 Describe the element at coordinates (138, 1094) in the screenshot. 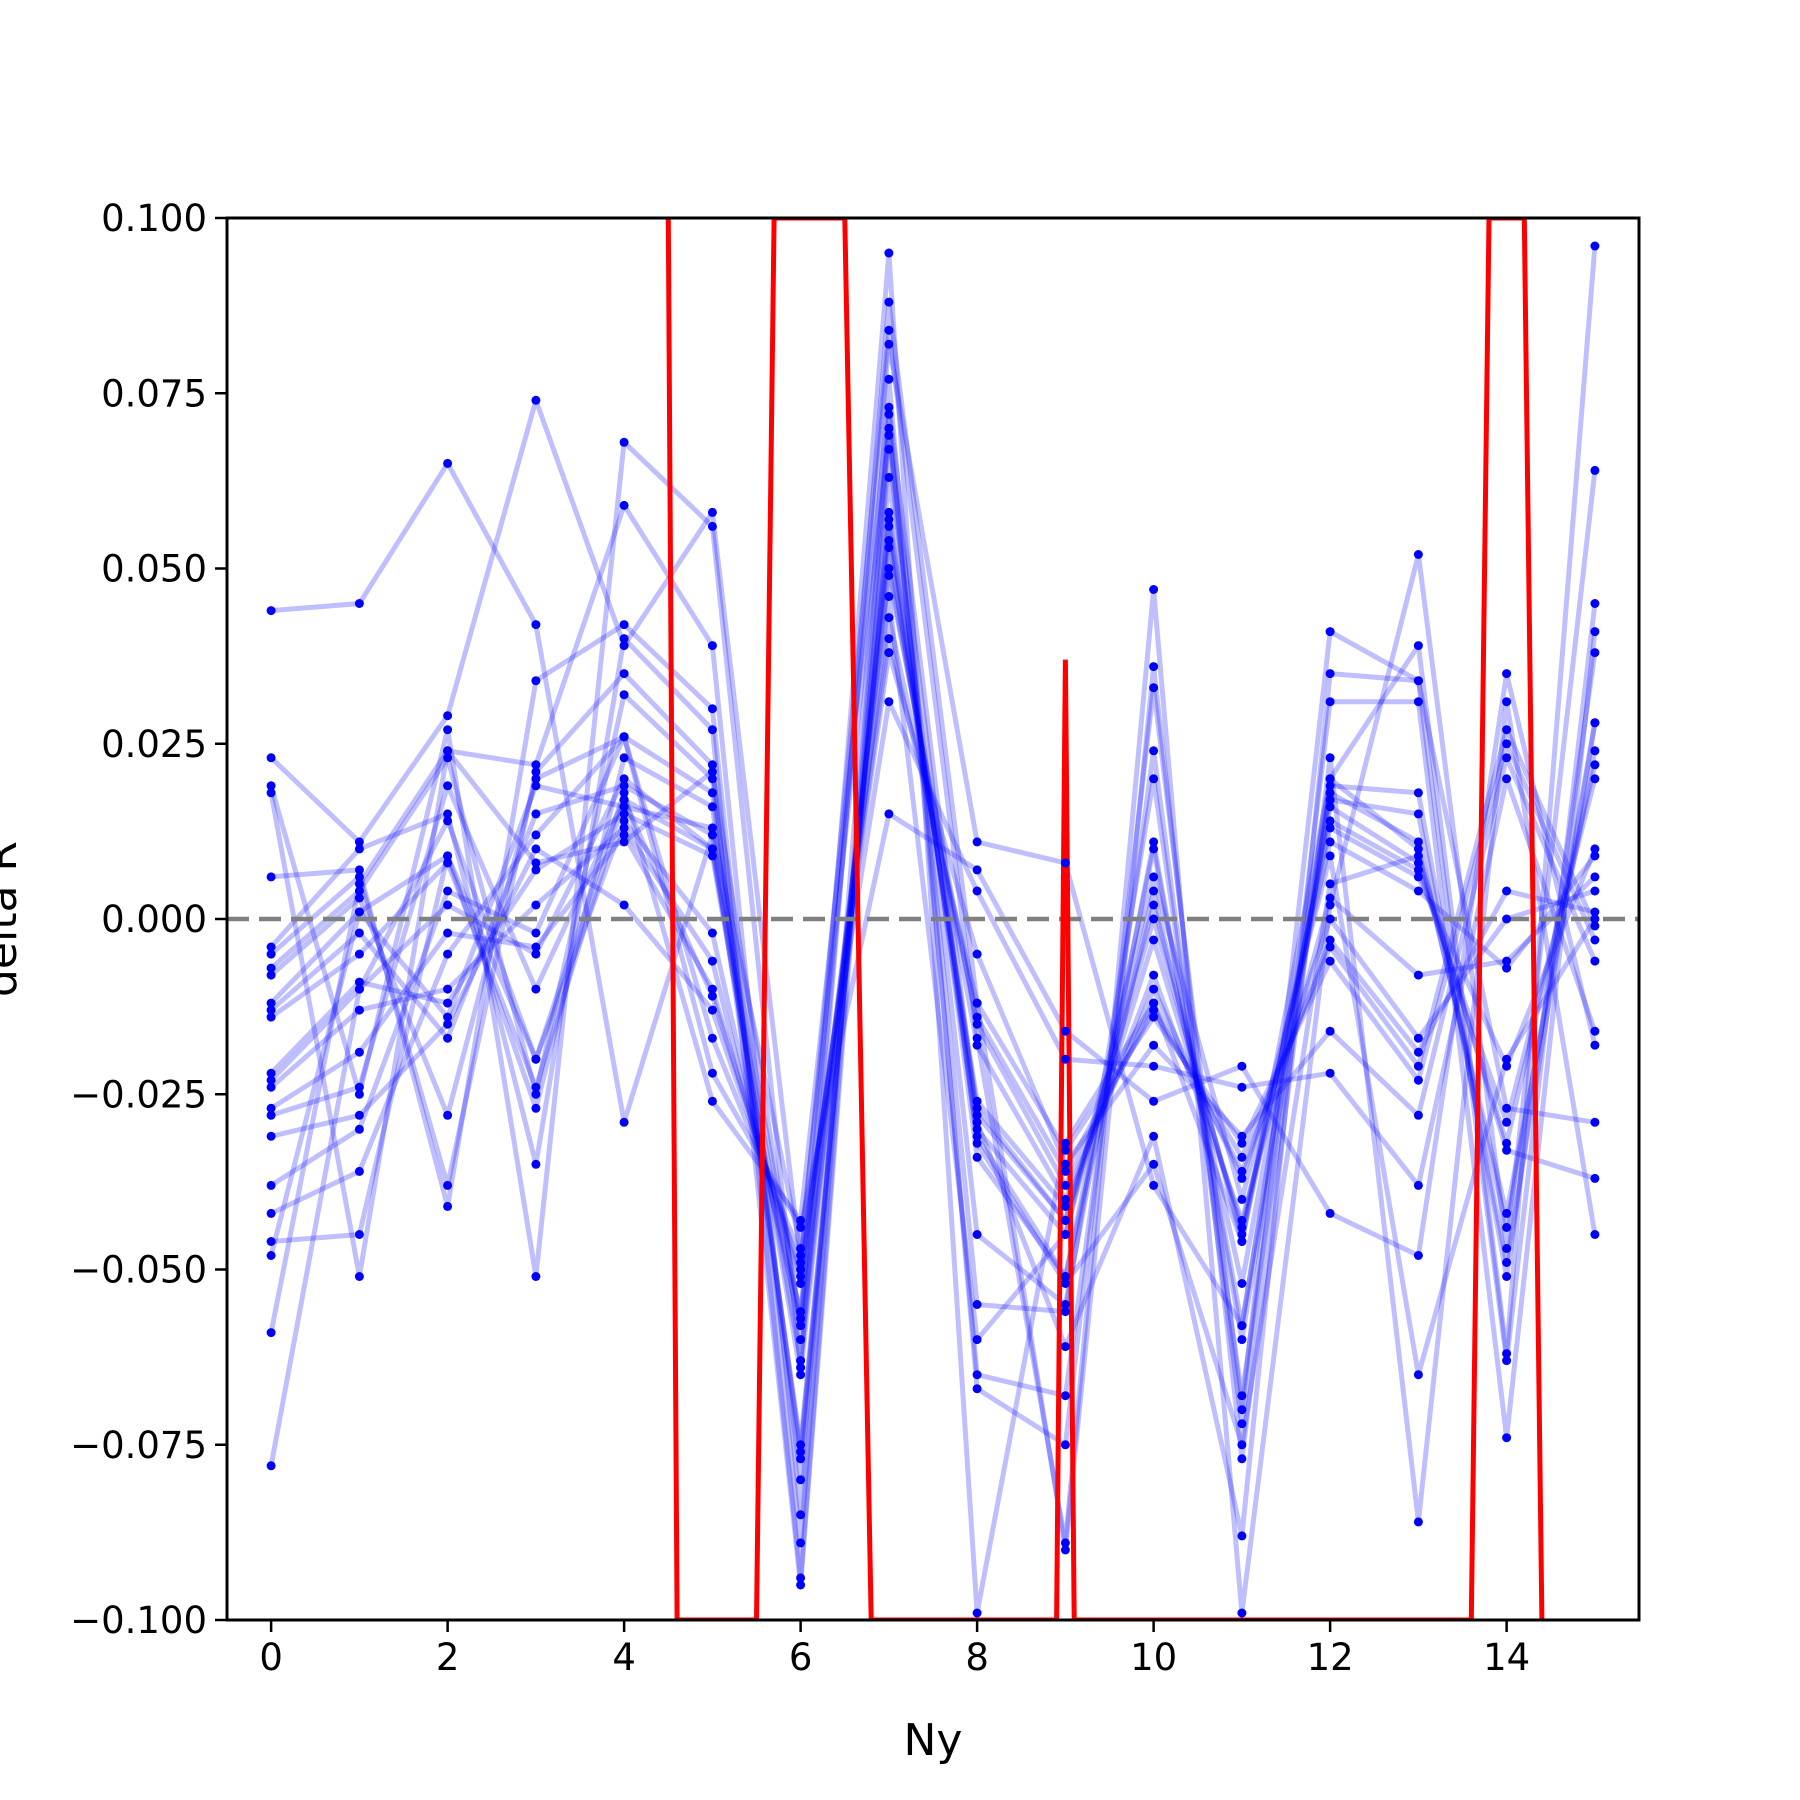

I see `y-tick-label: −0.025` at that location.